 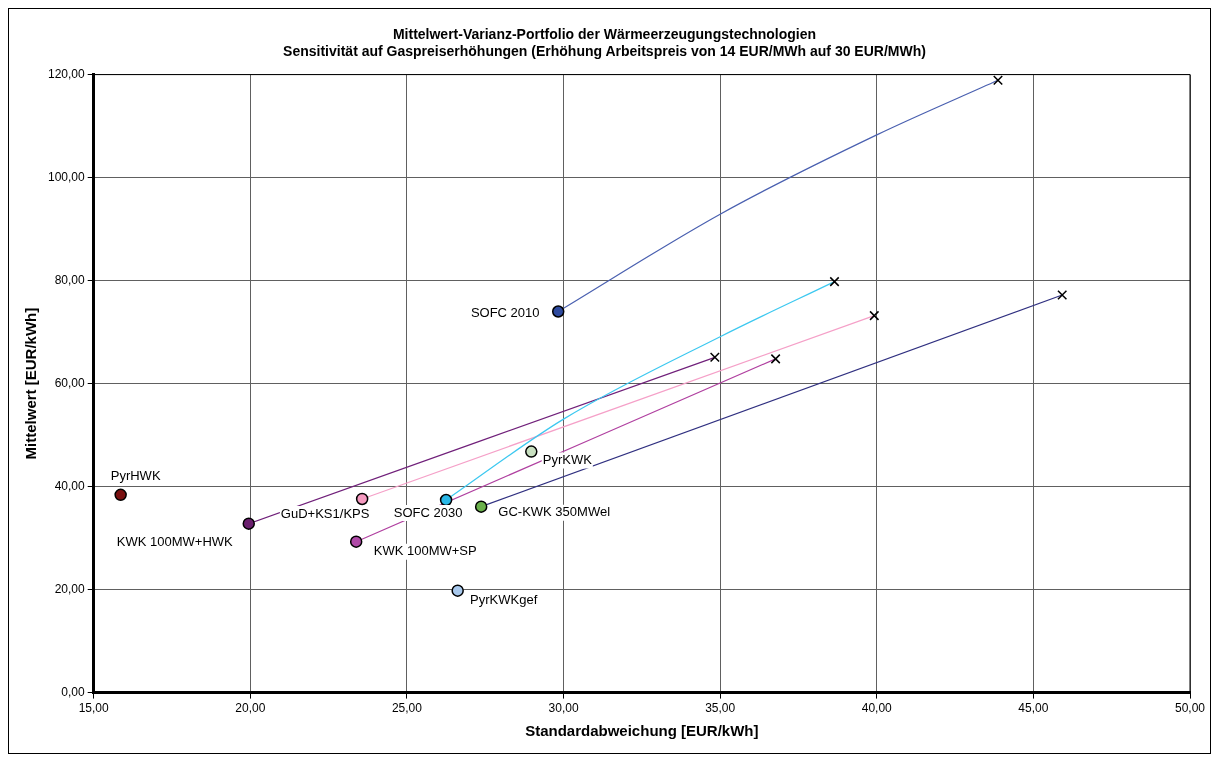 I want to click on series-label: GuD+KS1/KPS, so click(x=325, y=513).